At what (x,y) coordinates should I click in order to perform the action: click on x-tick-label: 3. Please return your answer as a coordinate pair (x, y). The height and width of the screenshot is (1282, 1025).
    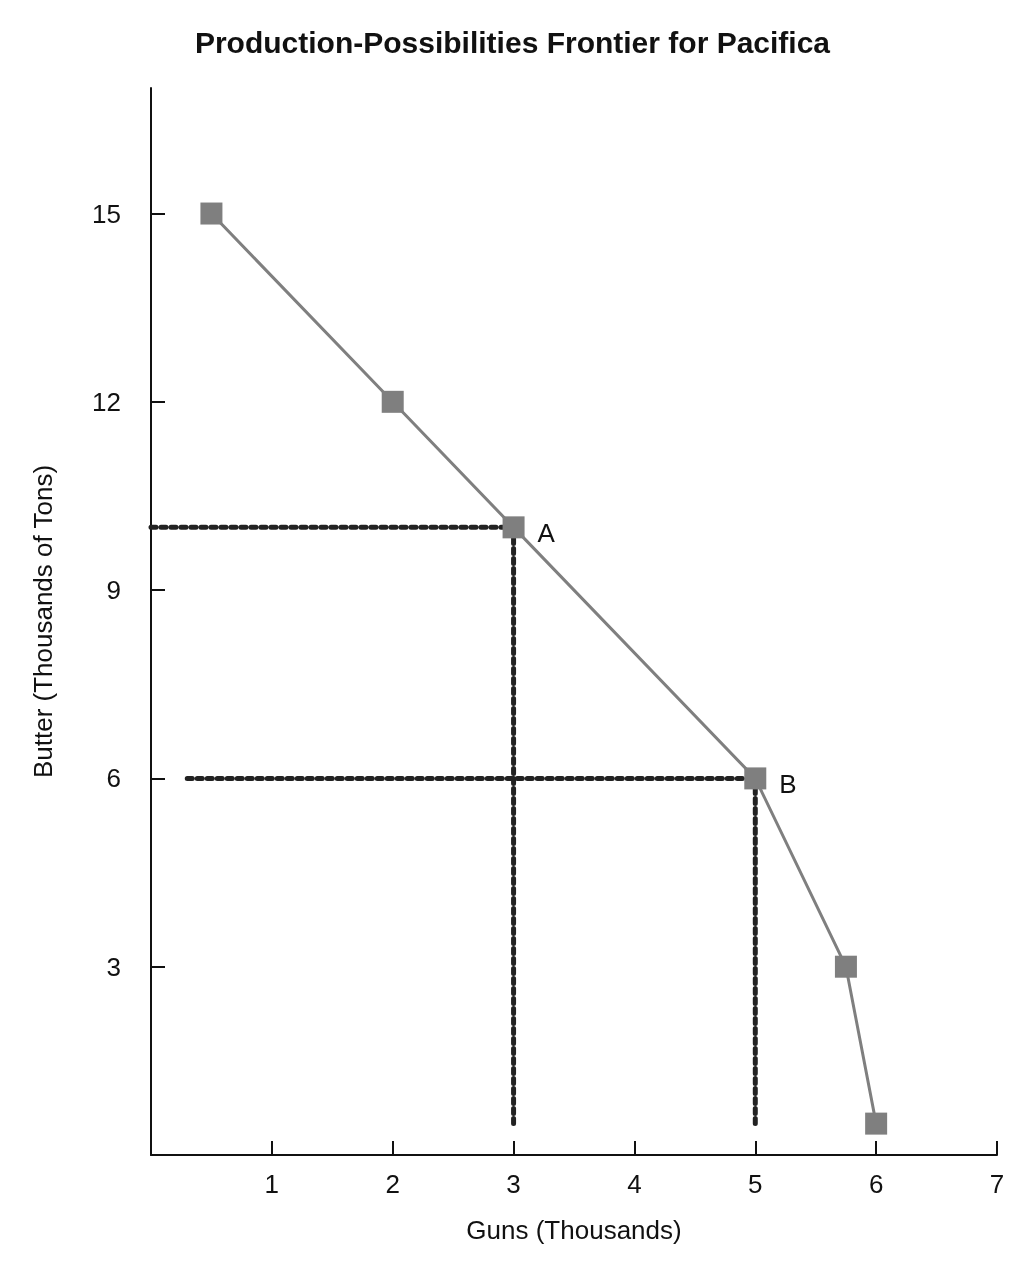
    Looking at the image, I should click on (513, 1184).